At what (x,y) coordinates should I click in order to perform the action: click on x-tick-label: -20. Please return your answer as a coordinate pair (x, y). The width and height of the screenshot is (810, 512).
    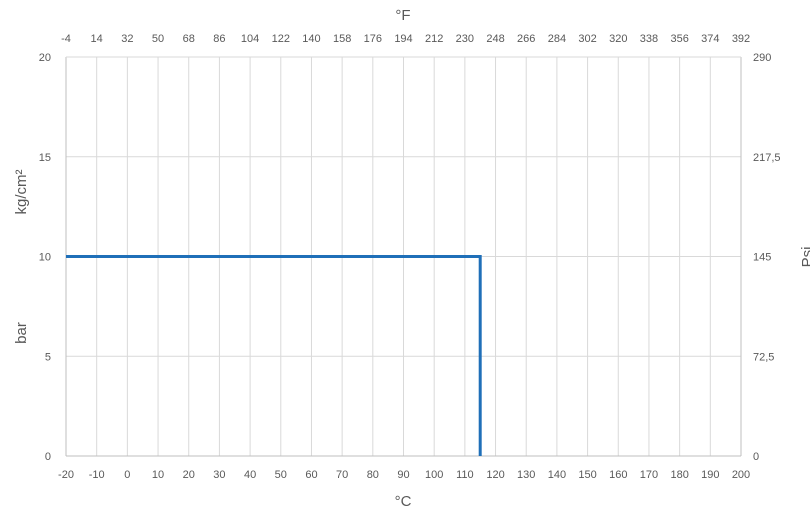
    Looking at the image, I should click on (66, 475).